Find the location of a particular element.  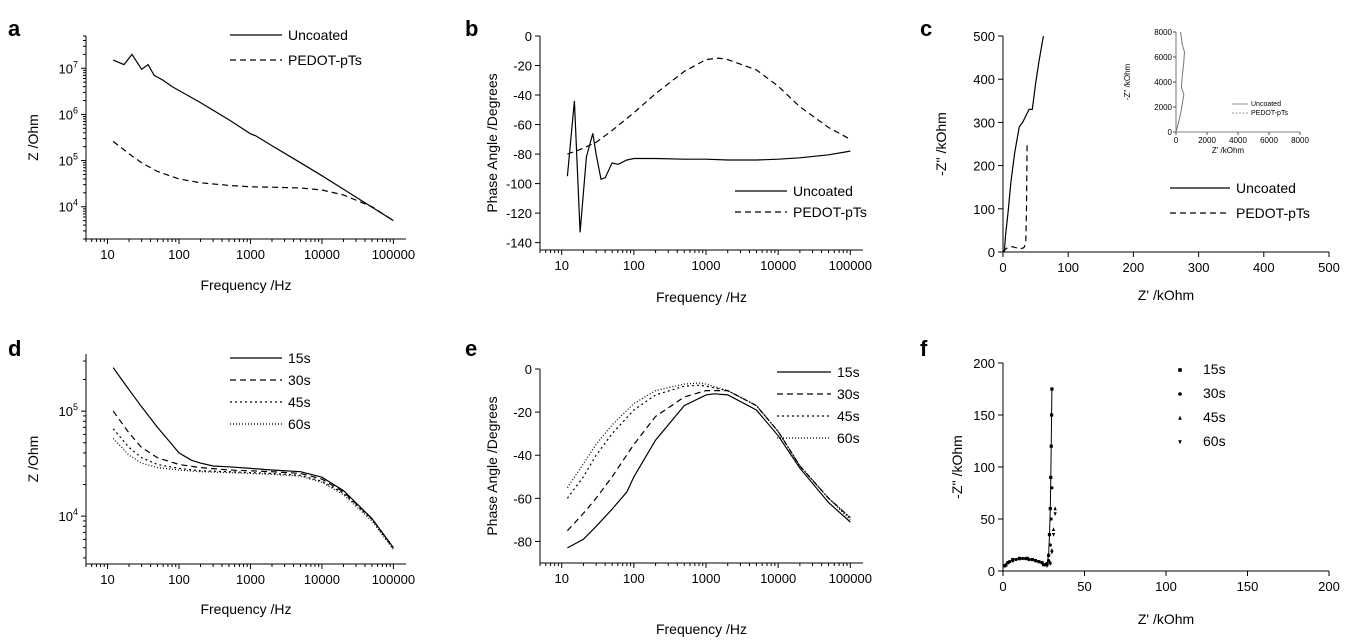

series-line-15s is located at coordinates (253, 458).